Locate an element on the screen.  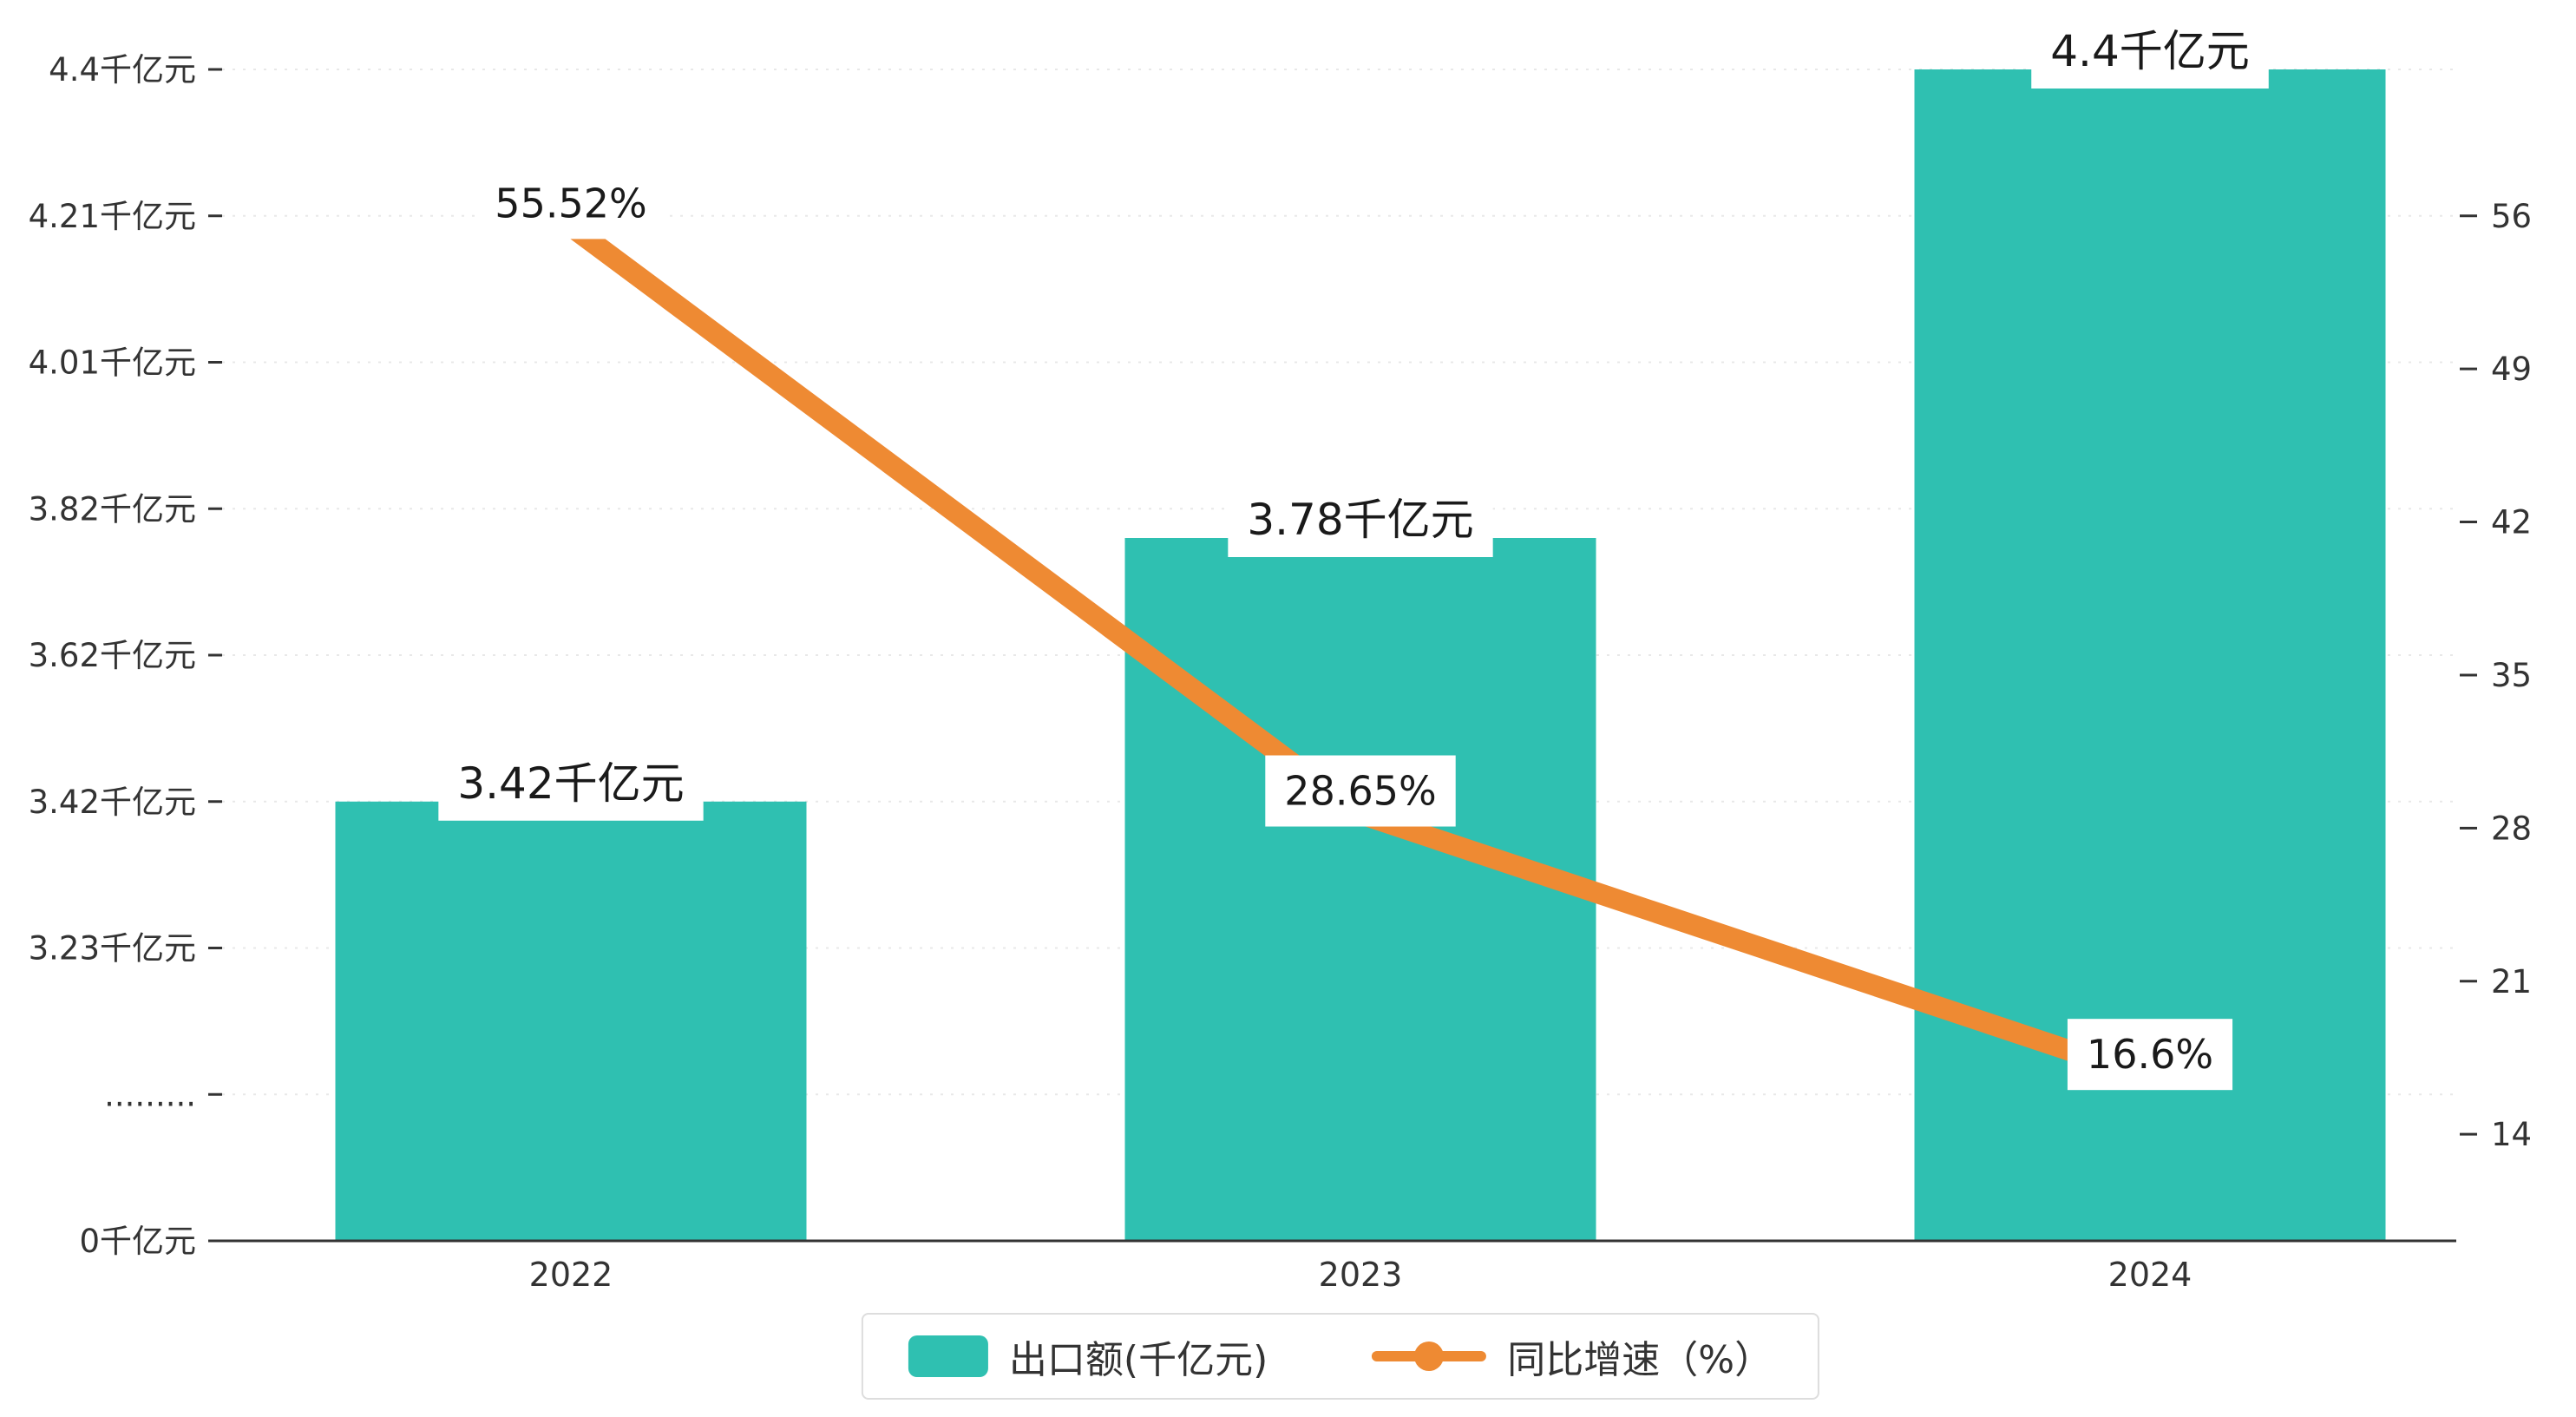
right-axis-tick-label: 35 is located at coordinates (2511, 675).